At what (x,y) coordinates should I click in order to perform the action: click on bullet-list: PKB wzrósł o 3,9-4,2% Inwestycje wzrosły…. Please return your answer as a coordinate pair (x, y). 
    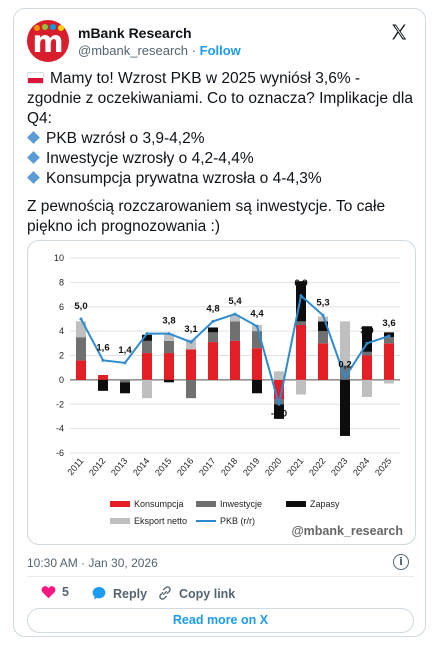
    Looking at the image, I should click on (222, 159).